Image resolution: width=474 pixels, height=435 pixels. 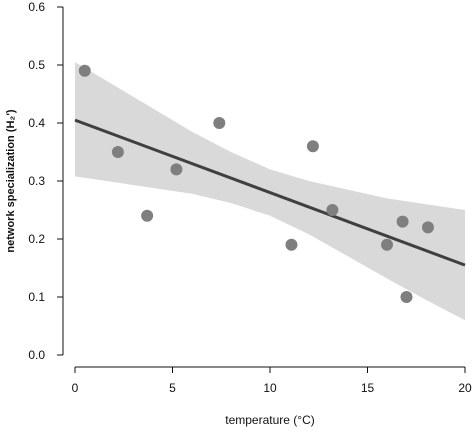 What do you see at coordinates (36, 181) in the screenshot?
I see `y-tick-label-0.3: 0.3` at bounding box center [36, 181].